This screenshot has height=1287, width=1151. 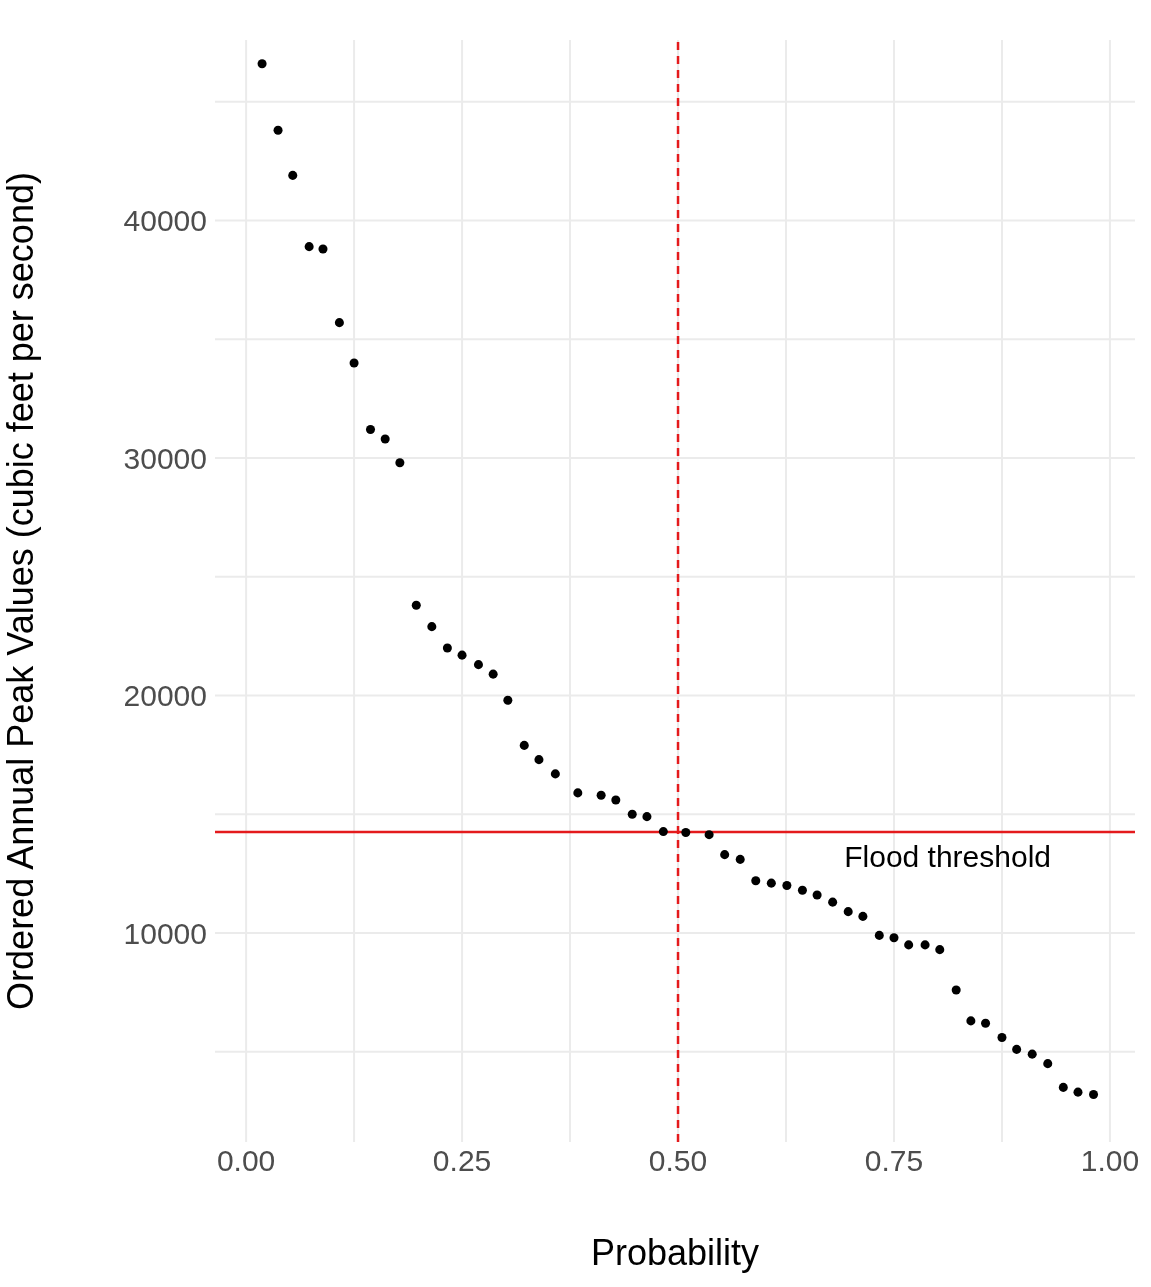 I want to click on ref-line-label: Flood threshold, so click(x=947, y=857).